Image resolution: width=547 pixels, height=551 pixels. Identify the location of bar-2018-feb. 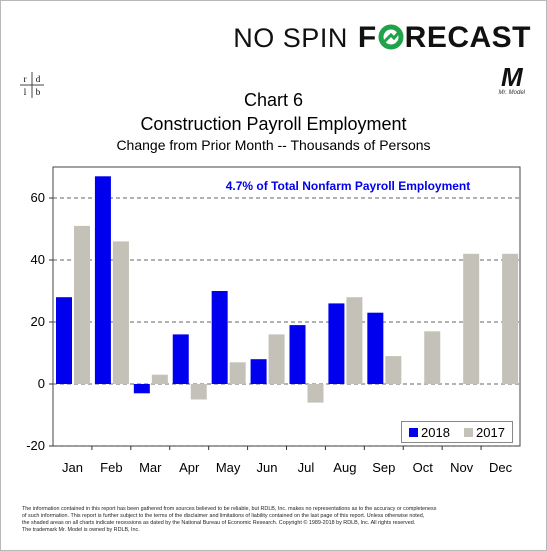
(102, 280).